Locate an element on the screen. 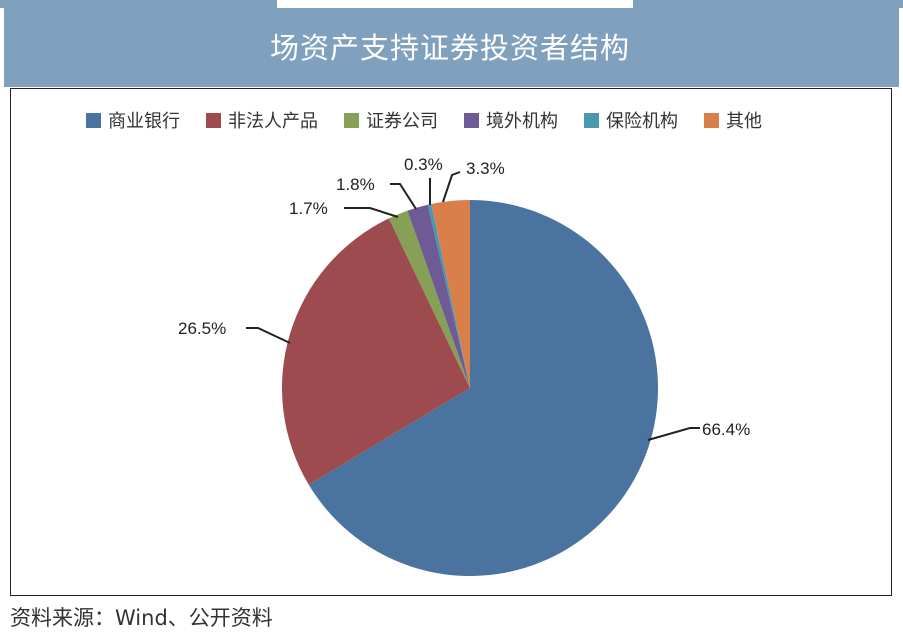 The width and height of the screenshot is (903, 642). data-label-commercial-banks: 66.4% is located at coordinates (726, 429).